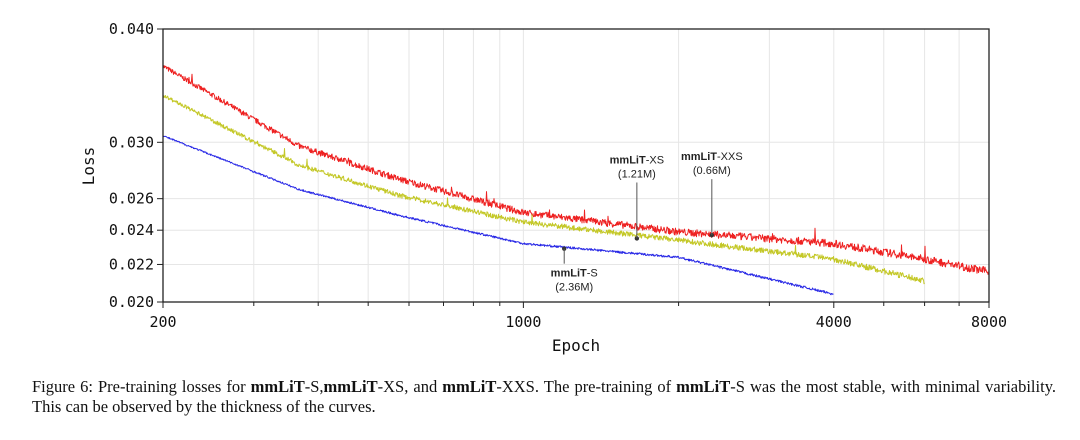 The image size is (1080, 440). I want to click on y-tick-label: 0.026, so click(131, 199).